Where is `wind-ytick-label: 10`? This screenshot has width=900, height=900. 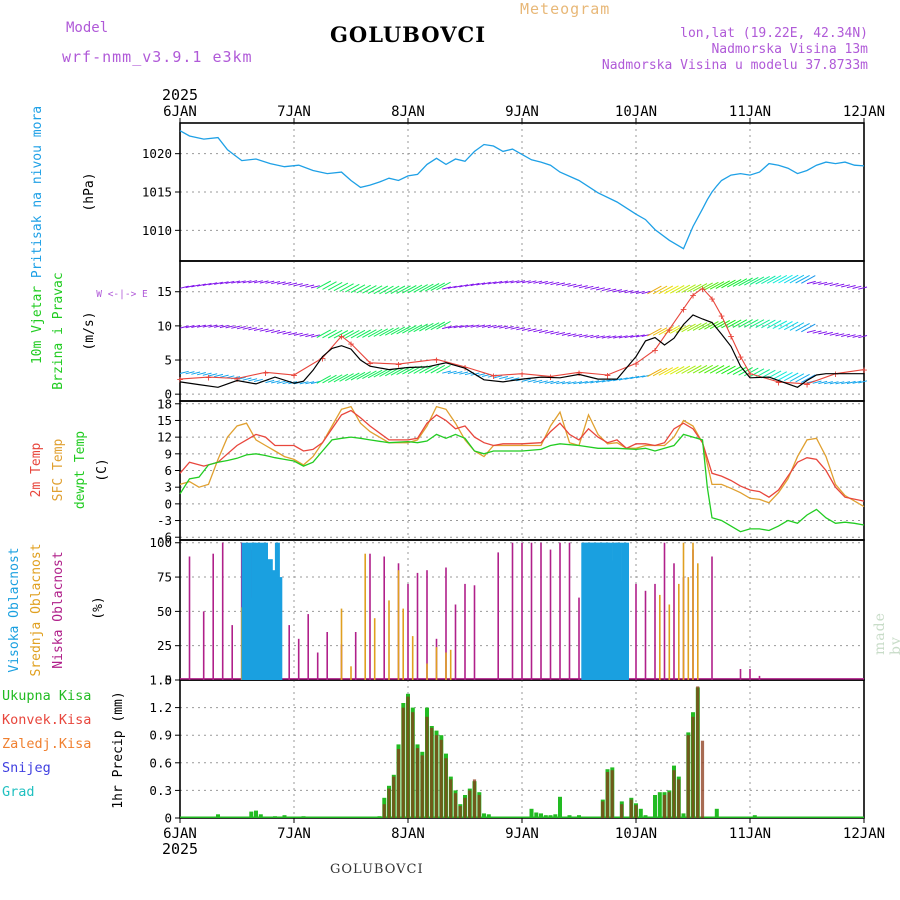 wind-ytick-label: 10 is located at coordinates (164, 325).